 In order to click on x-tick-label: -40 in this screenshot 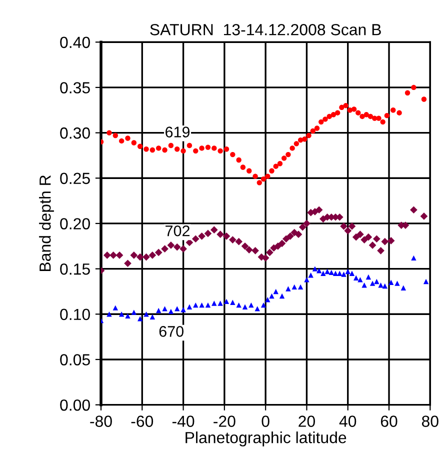, I will do `click(183, 421)`.